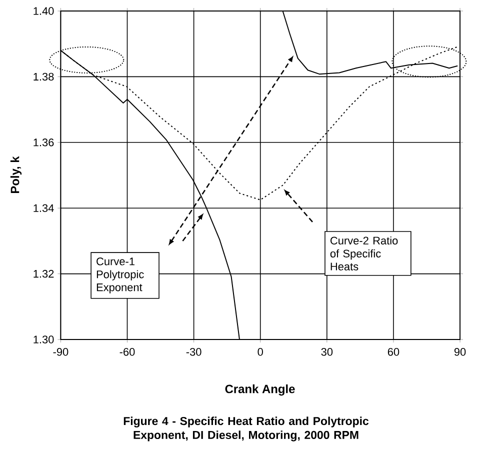 Image resolution: width=483 pixels, height=454 pixels. What do you see at coordinates (16, 175) in the screenshot?
I see `y-axis-title: Poly, k` at bounding box center [16, 175].